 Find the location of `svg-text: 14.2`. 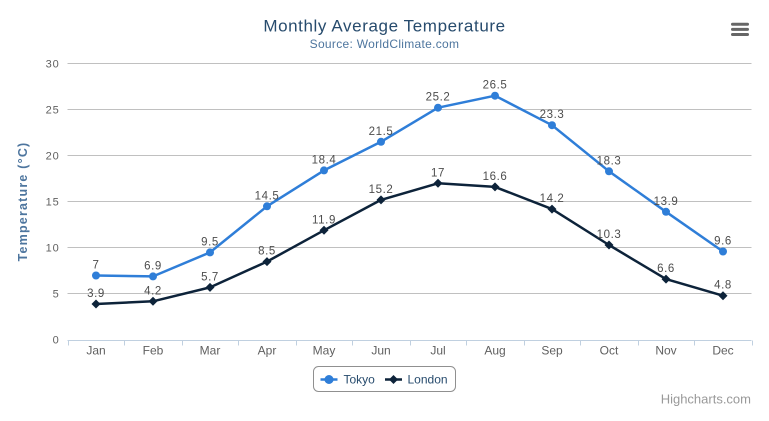

svg-text: 14.2 is located at coordinates (552, 199).